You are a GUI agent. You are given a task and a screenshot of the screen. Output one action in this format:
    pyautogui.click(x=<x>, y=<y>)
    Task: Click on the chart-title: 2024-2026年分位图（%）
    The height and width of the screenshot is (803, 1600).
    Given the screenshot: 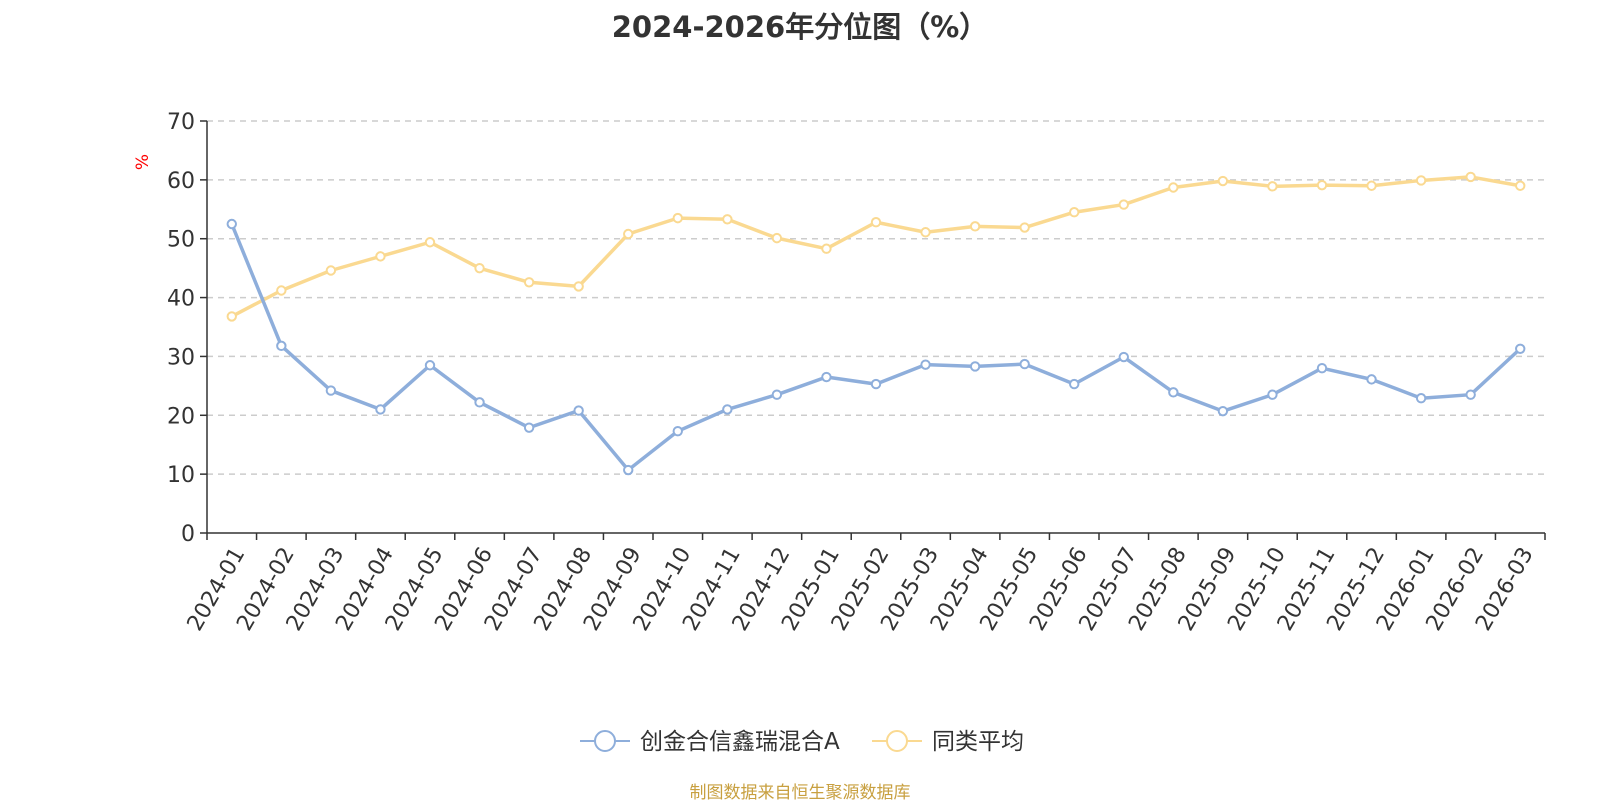 What is the action you would take?
    pyautogui.click(x=800, y=27)
    